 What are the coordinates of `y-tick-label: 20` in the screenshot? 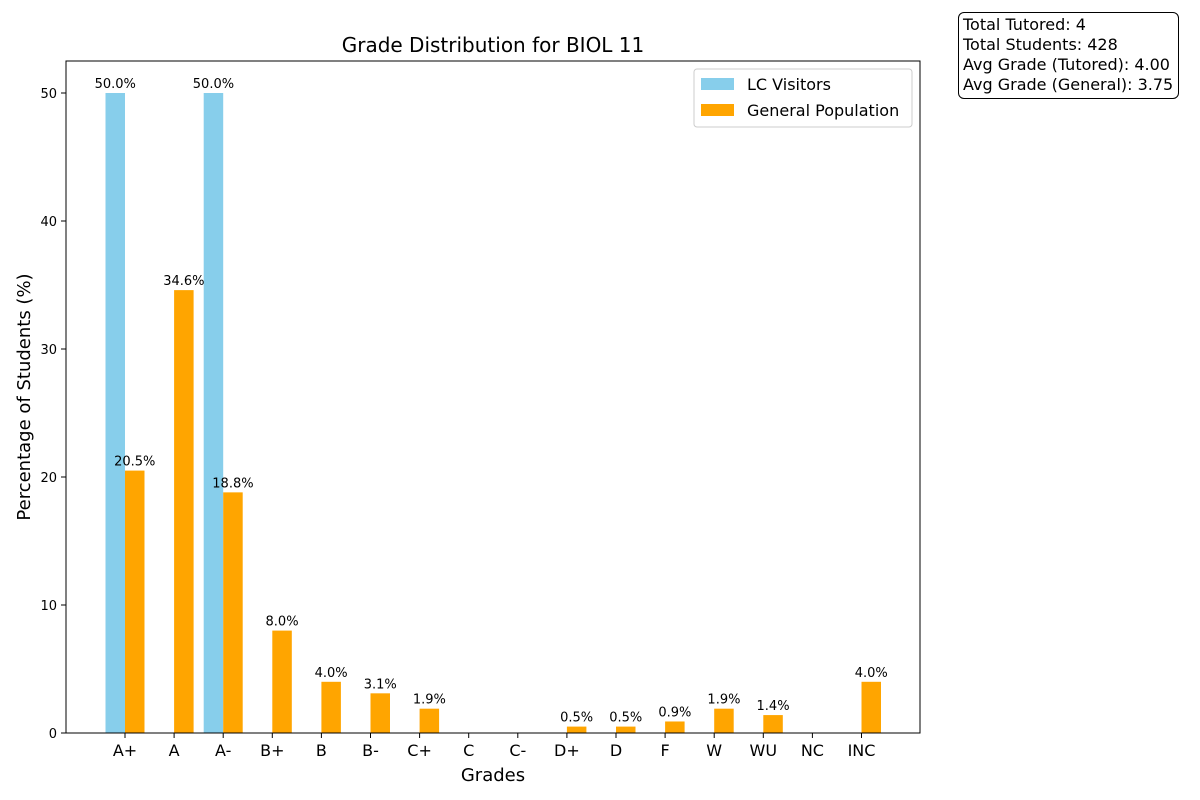 It's located at (48, 478).